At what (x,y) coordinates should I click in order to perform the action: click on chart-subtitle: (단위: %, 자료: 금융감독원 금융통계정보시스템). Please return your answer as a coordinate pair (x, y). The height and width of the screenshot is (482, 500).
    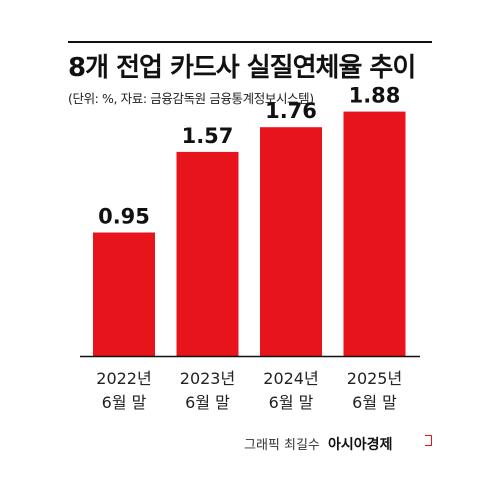
    Looking at the image, I should click on (191, 98).